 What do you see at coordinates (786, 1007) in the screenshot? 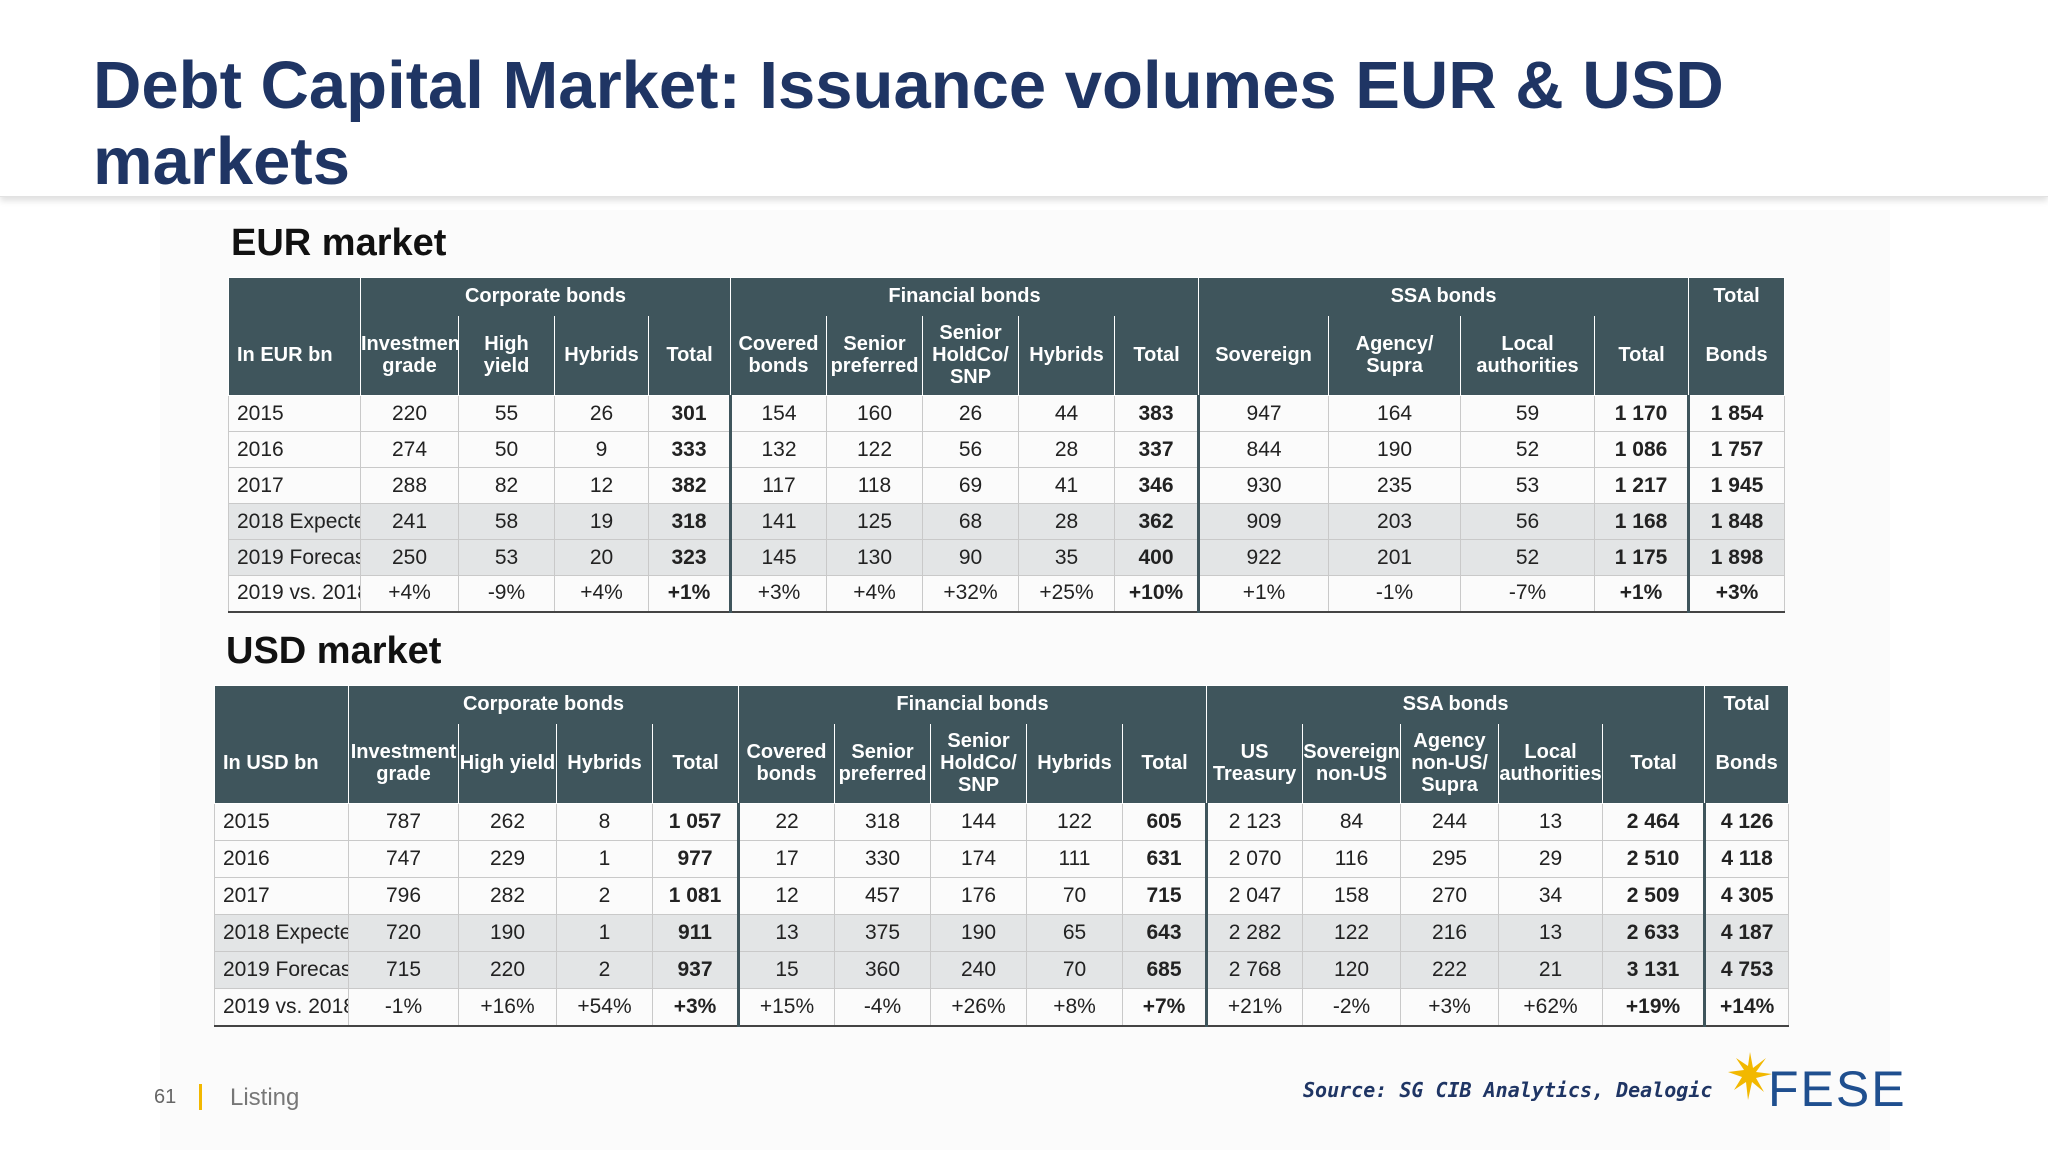
I see `table-cell: +15%` at bounding box center [786, 1007].